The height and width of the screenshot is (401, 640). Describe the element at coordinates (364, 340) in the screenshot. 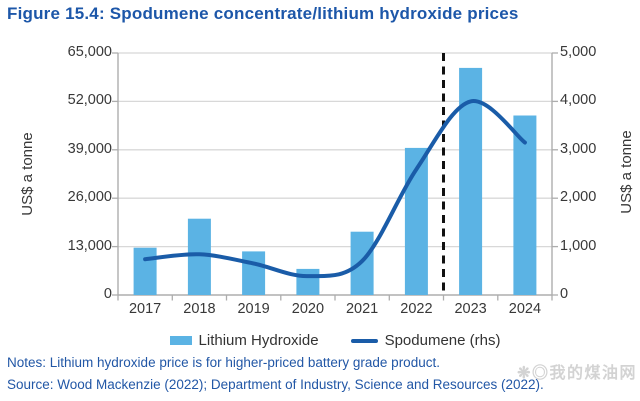

I see `line-swatch-icon` at that location.